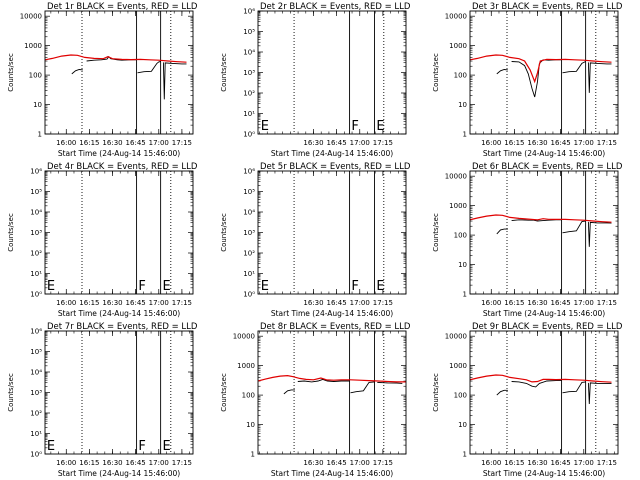 The image size is (640, 480). What do you see at coordinates (335, 327) in the screenshot?
I see `chart-title: Det 8r BLACK = Events, RED = LLD` at bounding box center [335, 327].